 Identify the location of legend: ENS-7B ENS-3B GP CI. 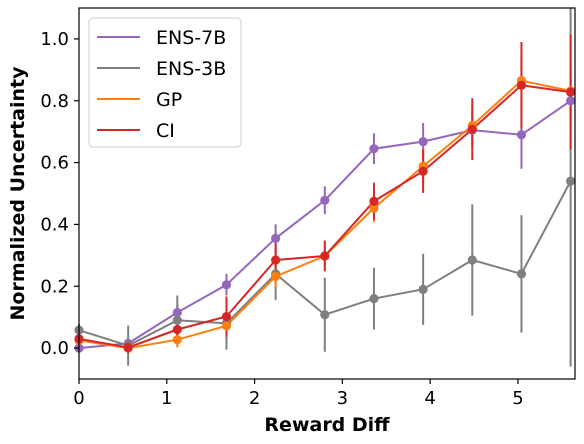
(165, 82).